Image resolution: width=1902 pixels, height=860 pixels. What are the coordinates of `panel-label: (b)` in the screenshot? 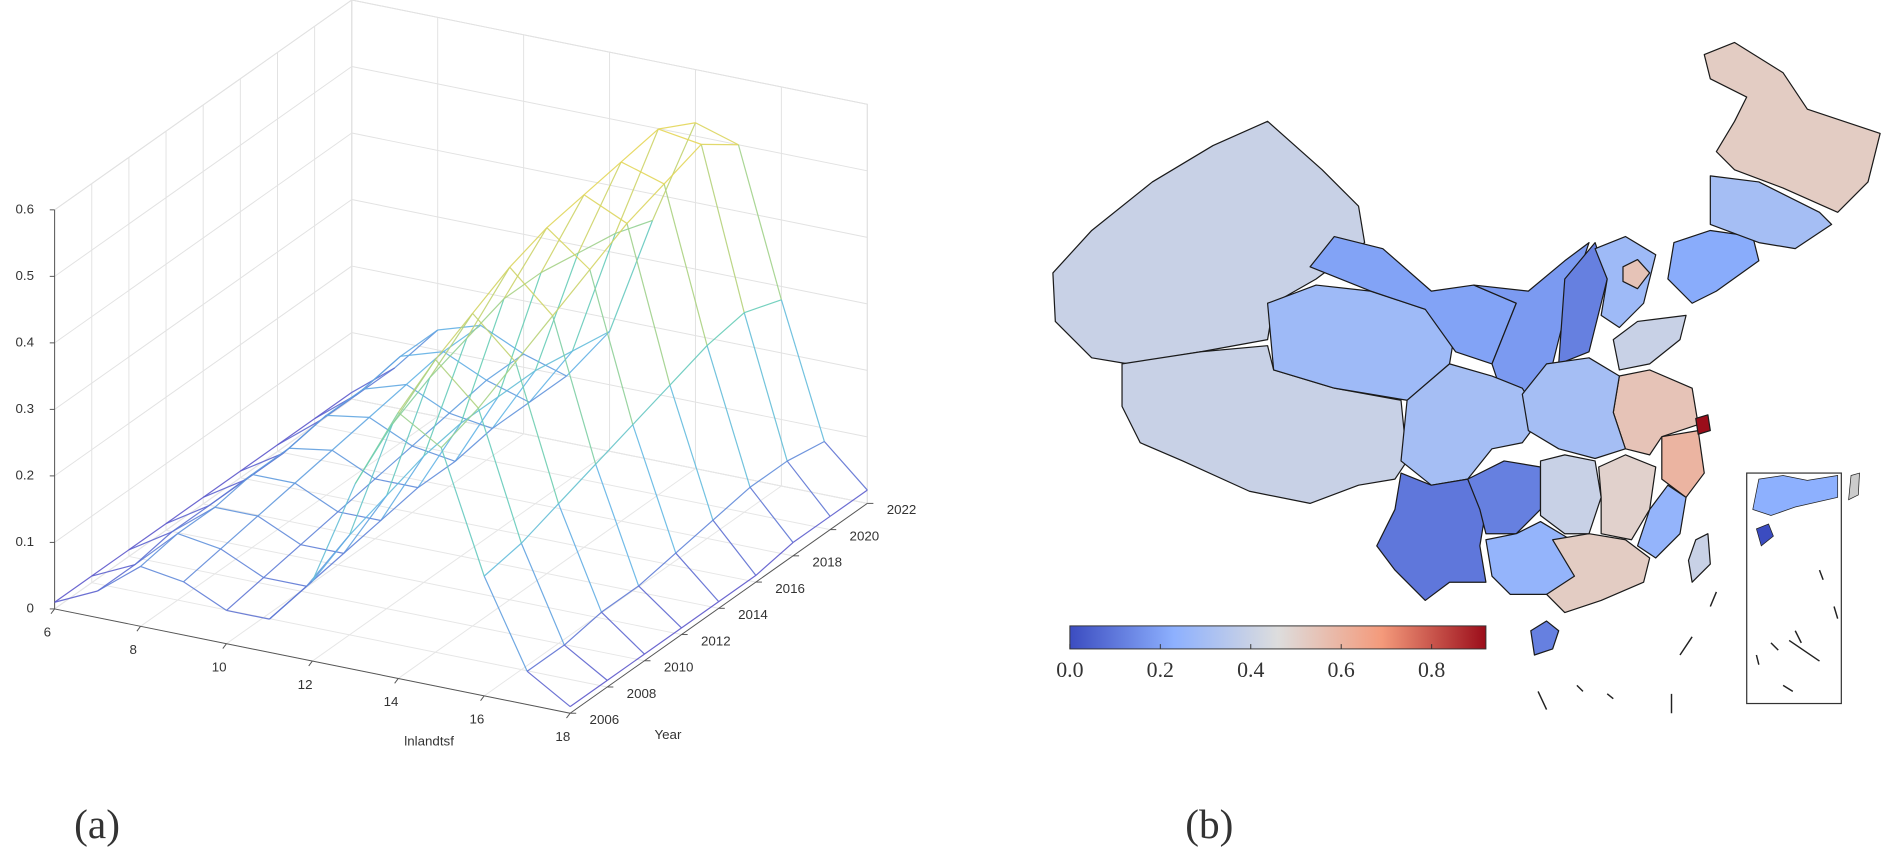 It's located at (1209, 824).